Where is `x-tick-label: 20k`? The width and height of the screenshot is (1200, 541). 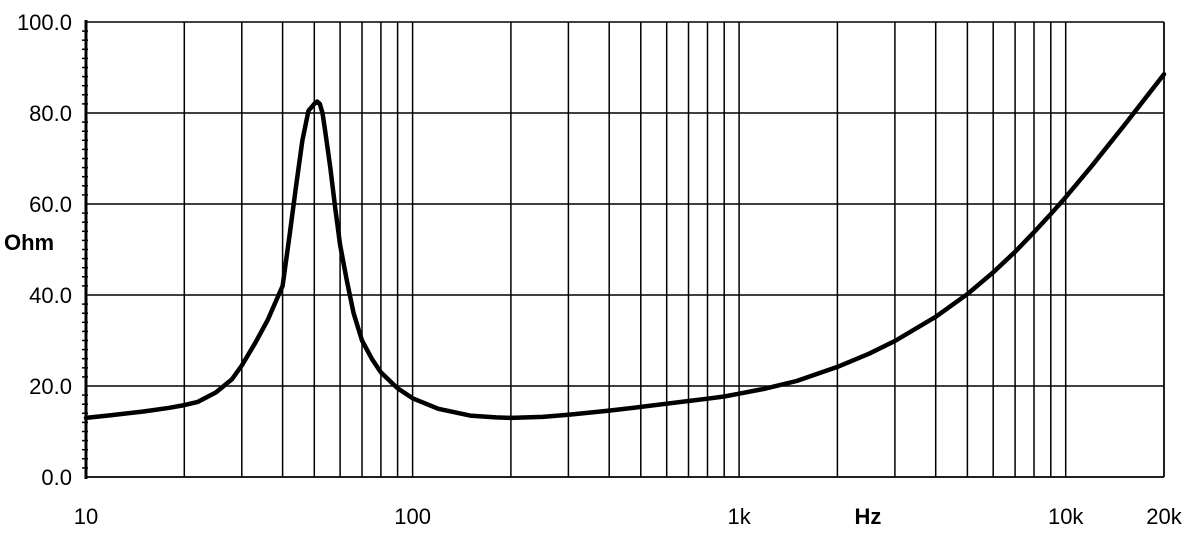 x-tick-label: 20k is located at coordinates (1164, 516).